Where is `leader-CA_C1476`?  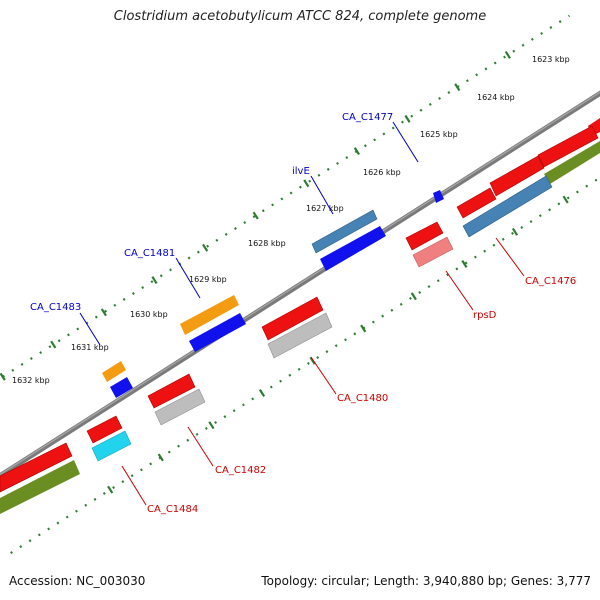 leader-CA_C1476 is located at coordinates (510, 257).